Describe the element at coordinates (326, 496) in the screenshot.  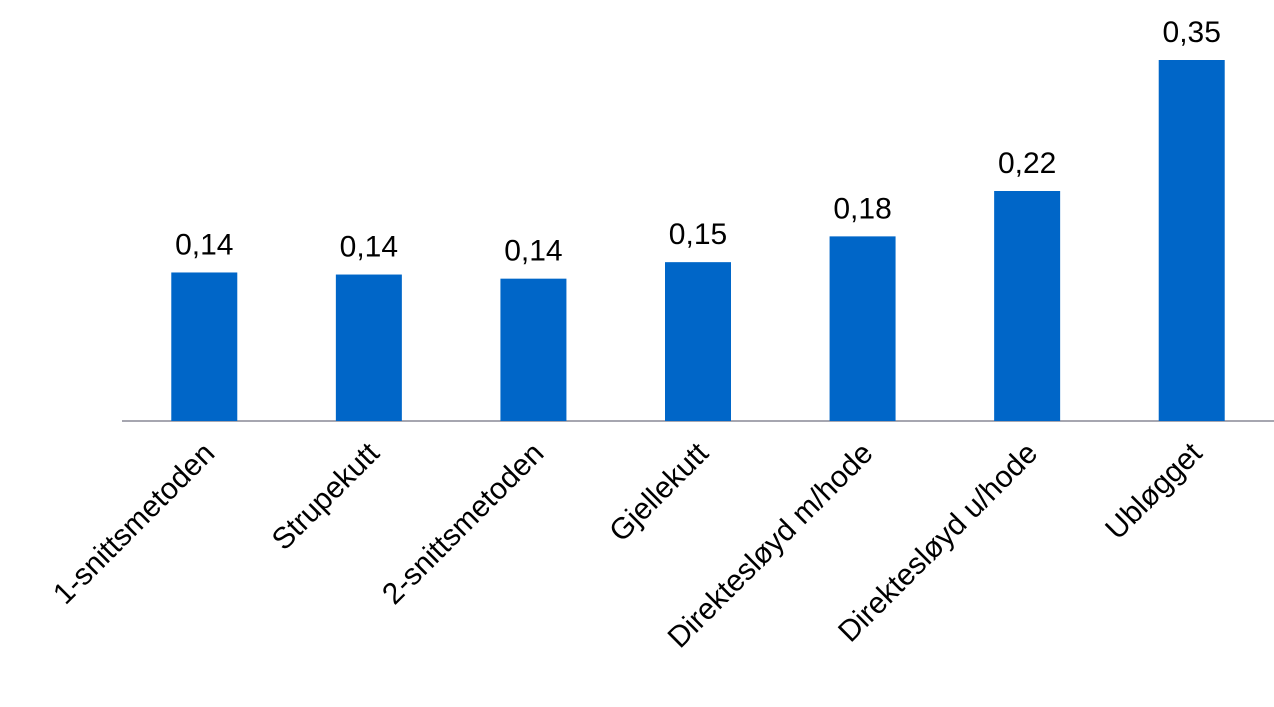
I see `x-tick-label: Strupekutt` at that location.